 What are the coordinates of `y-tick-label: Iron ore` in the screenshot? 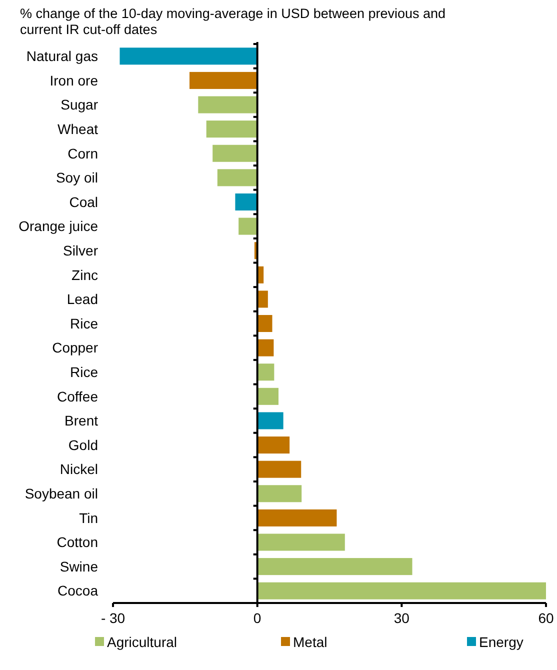 It's located at (74, 80).